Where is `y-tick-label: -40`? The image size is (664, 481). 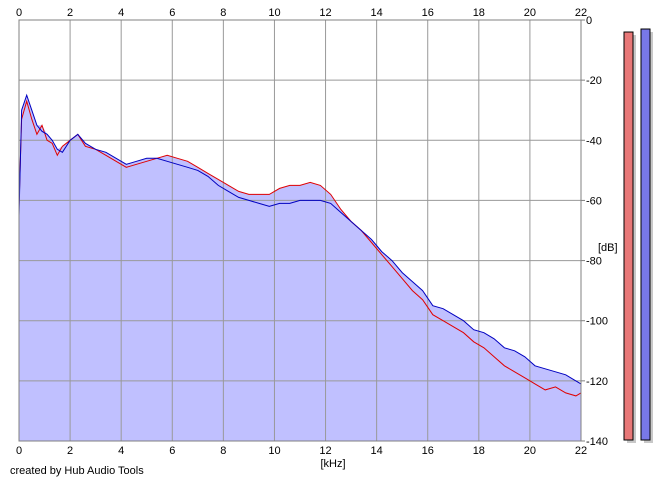 y-tick-label: -40 is located at coordinates (594, 141).